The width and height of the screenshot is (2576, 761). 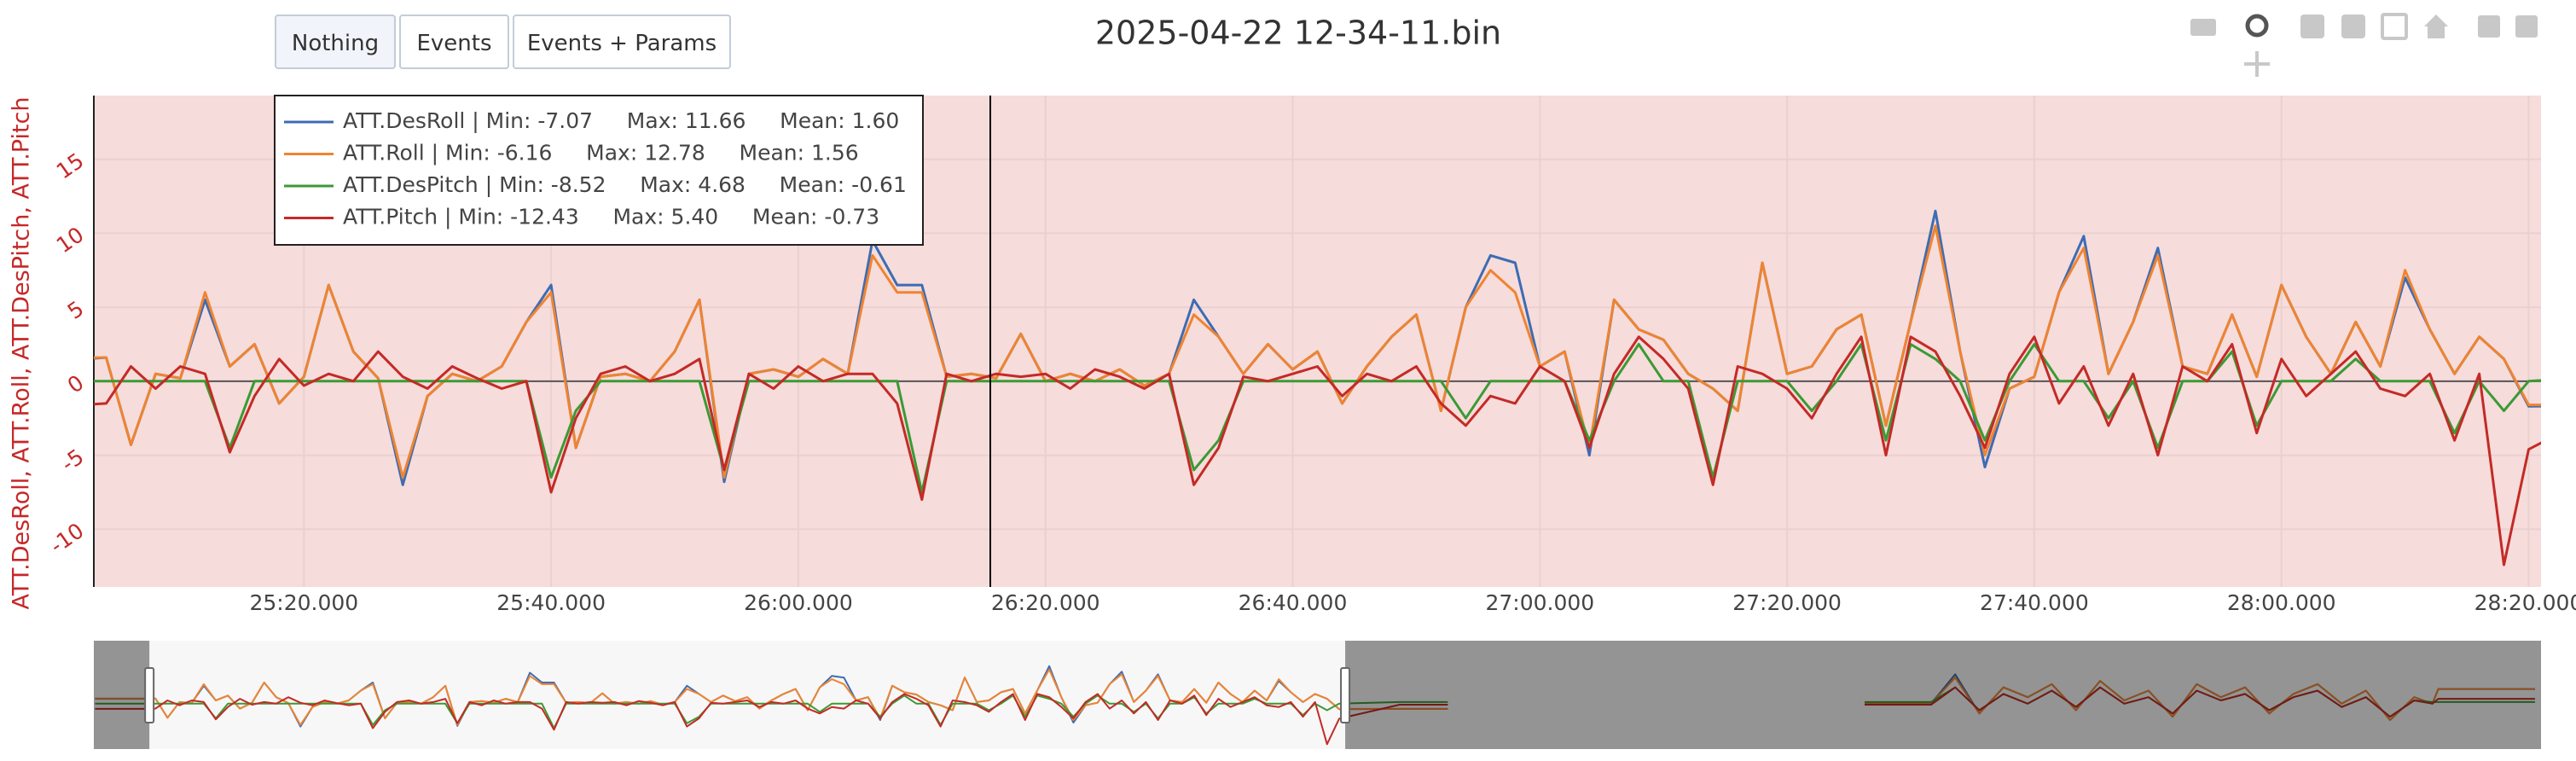 I want to click on zoom-icon, so click(x=2257, y=26).